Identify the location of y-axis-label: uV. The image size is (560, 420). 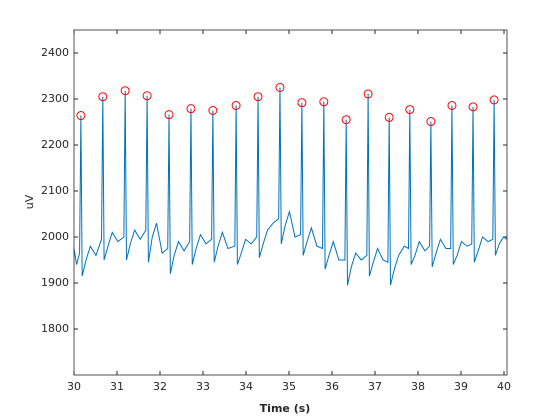
(29, 201).